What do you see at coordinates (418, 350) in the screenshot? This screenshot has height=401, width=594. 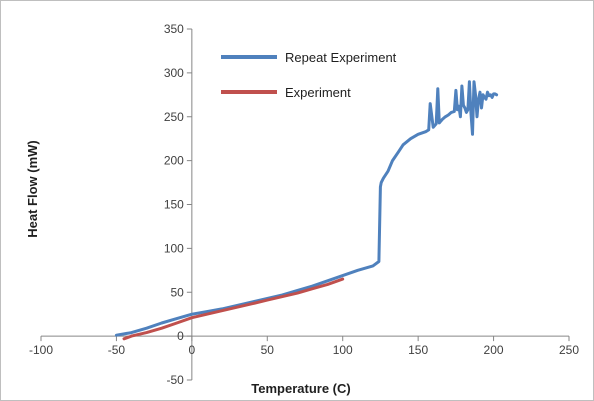 I see `x-tick-label: 150` at bounding box center [418, 350].